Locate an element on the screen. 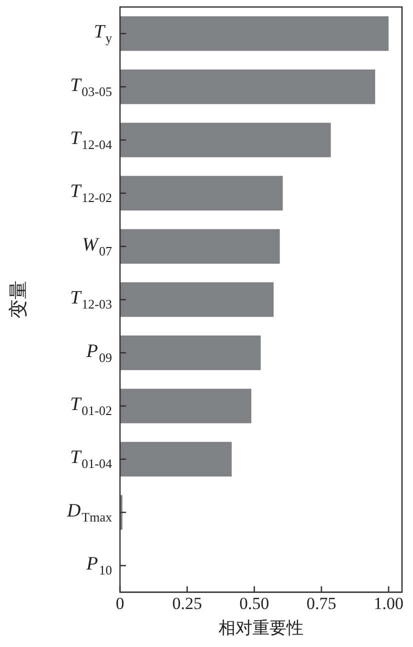 Image resolution: width=413 pixels, height=647 pixels. x-axis-title: 相对重要性 is located at coordinates (261, 628).